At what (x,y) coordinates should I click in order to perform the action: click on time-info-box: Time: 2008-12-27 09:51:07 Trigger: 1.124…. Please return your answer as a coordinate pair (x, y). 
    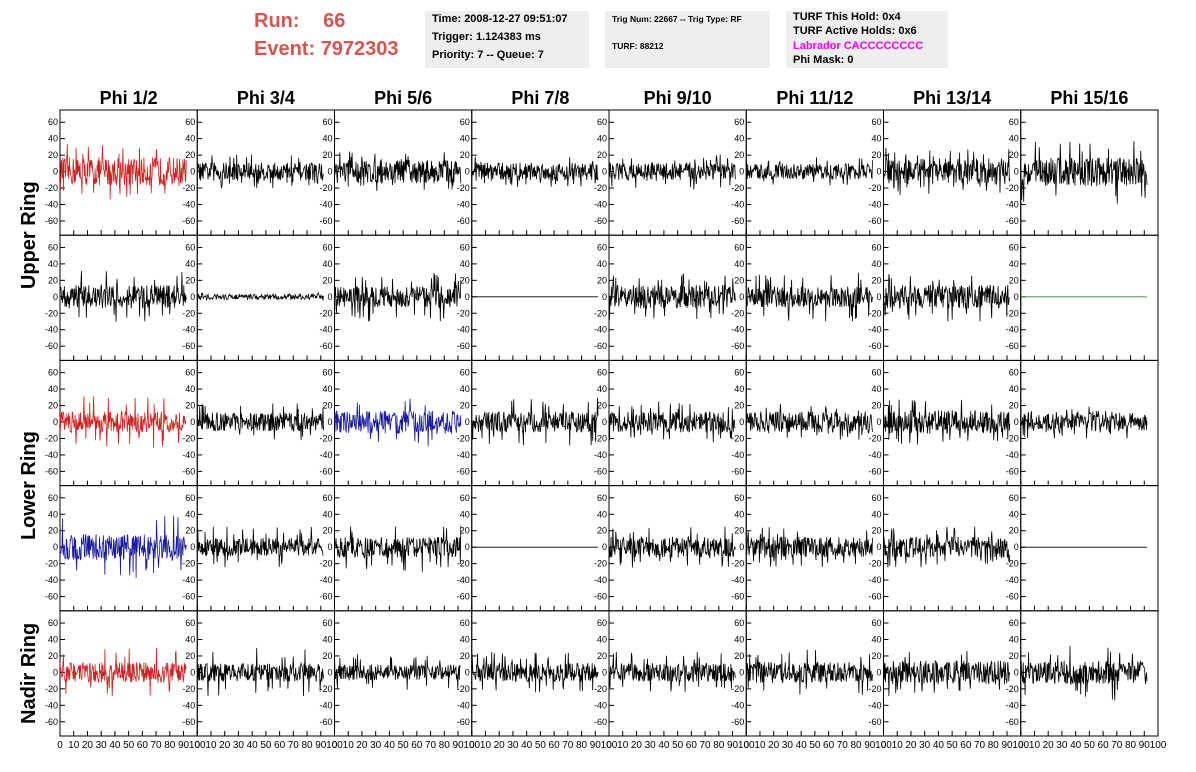
    Looking at the image, I should click on (507, 39).